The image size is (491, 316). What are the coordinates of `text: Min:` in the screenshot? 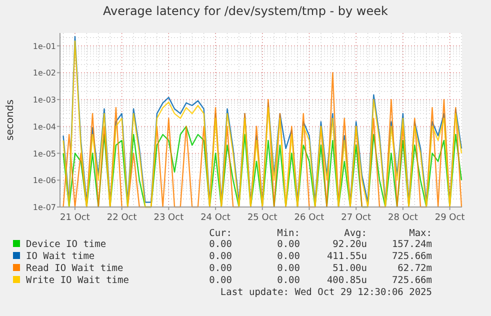 It's located at (288, 233).